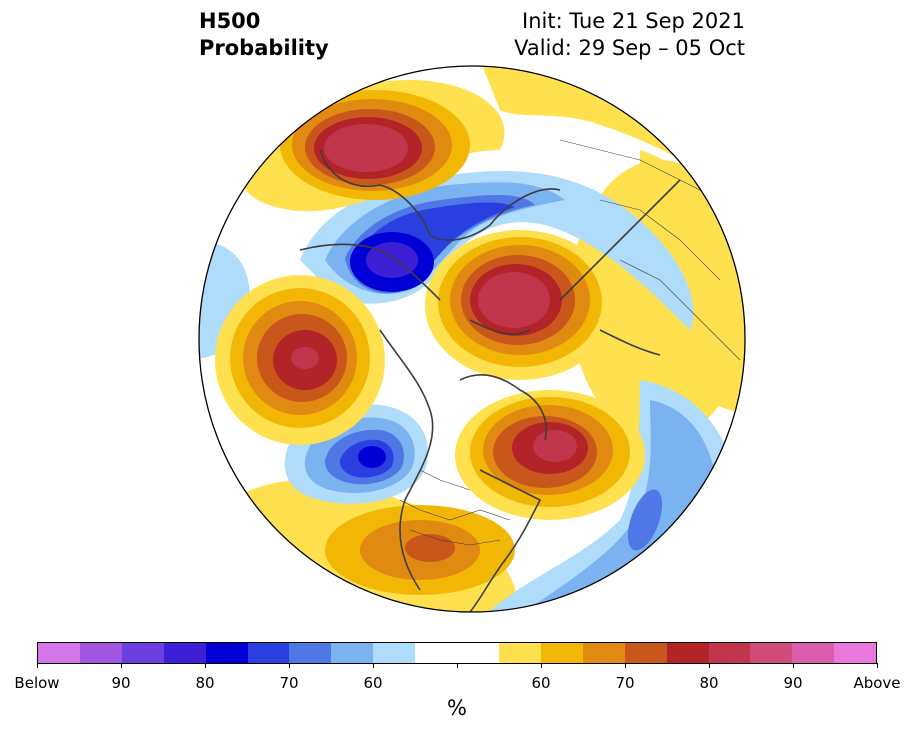 Image resolution: width=915 pixels, height=732 pixels. What do you see at coordinates (629, 48) in the screenshot?
I see `valid-range: Valid: 29 Sep – 05 Oct` at bounding box center [629, 48].